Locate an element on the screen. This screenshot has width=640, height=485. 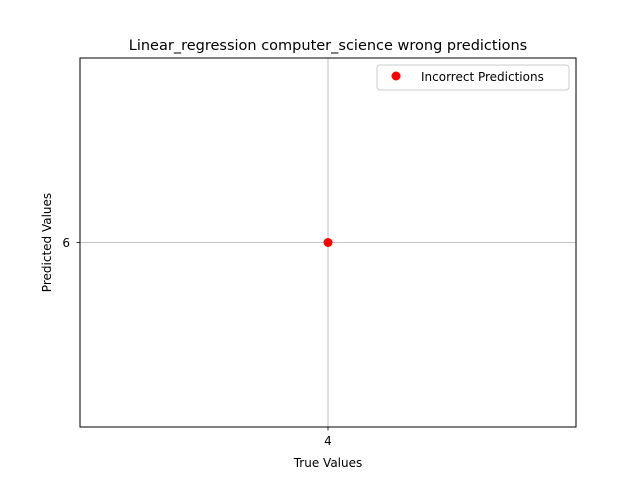
points-layer is located at coordinates (328, 242).